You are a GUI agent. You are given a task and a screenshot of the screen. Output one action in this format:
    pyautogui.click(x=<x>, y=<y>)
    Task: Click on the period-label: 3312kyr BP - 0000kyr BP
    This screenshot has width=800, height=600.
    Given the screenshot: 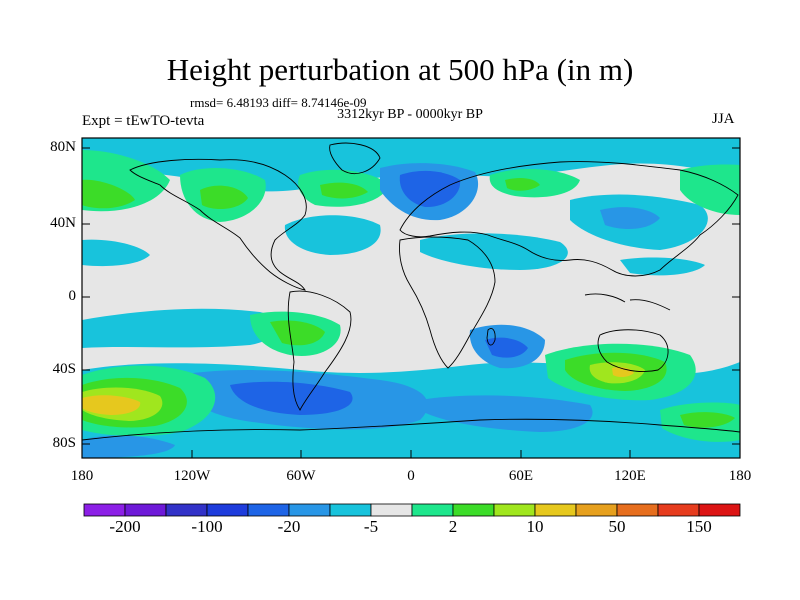 What is the action you would take?
    pyautogui.click(x=410, y=114)
    